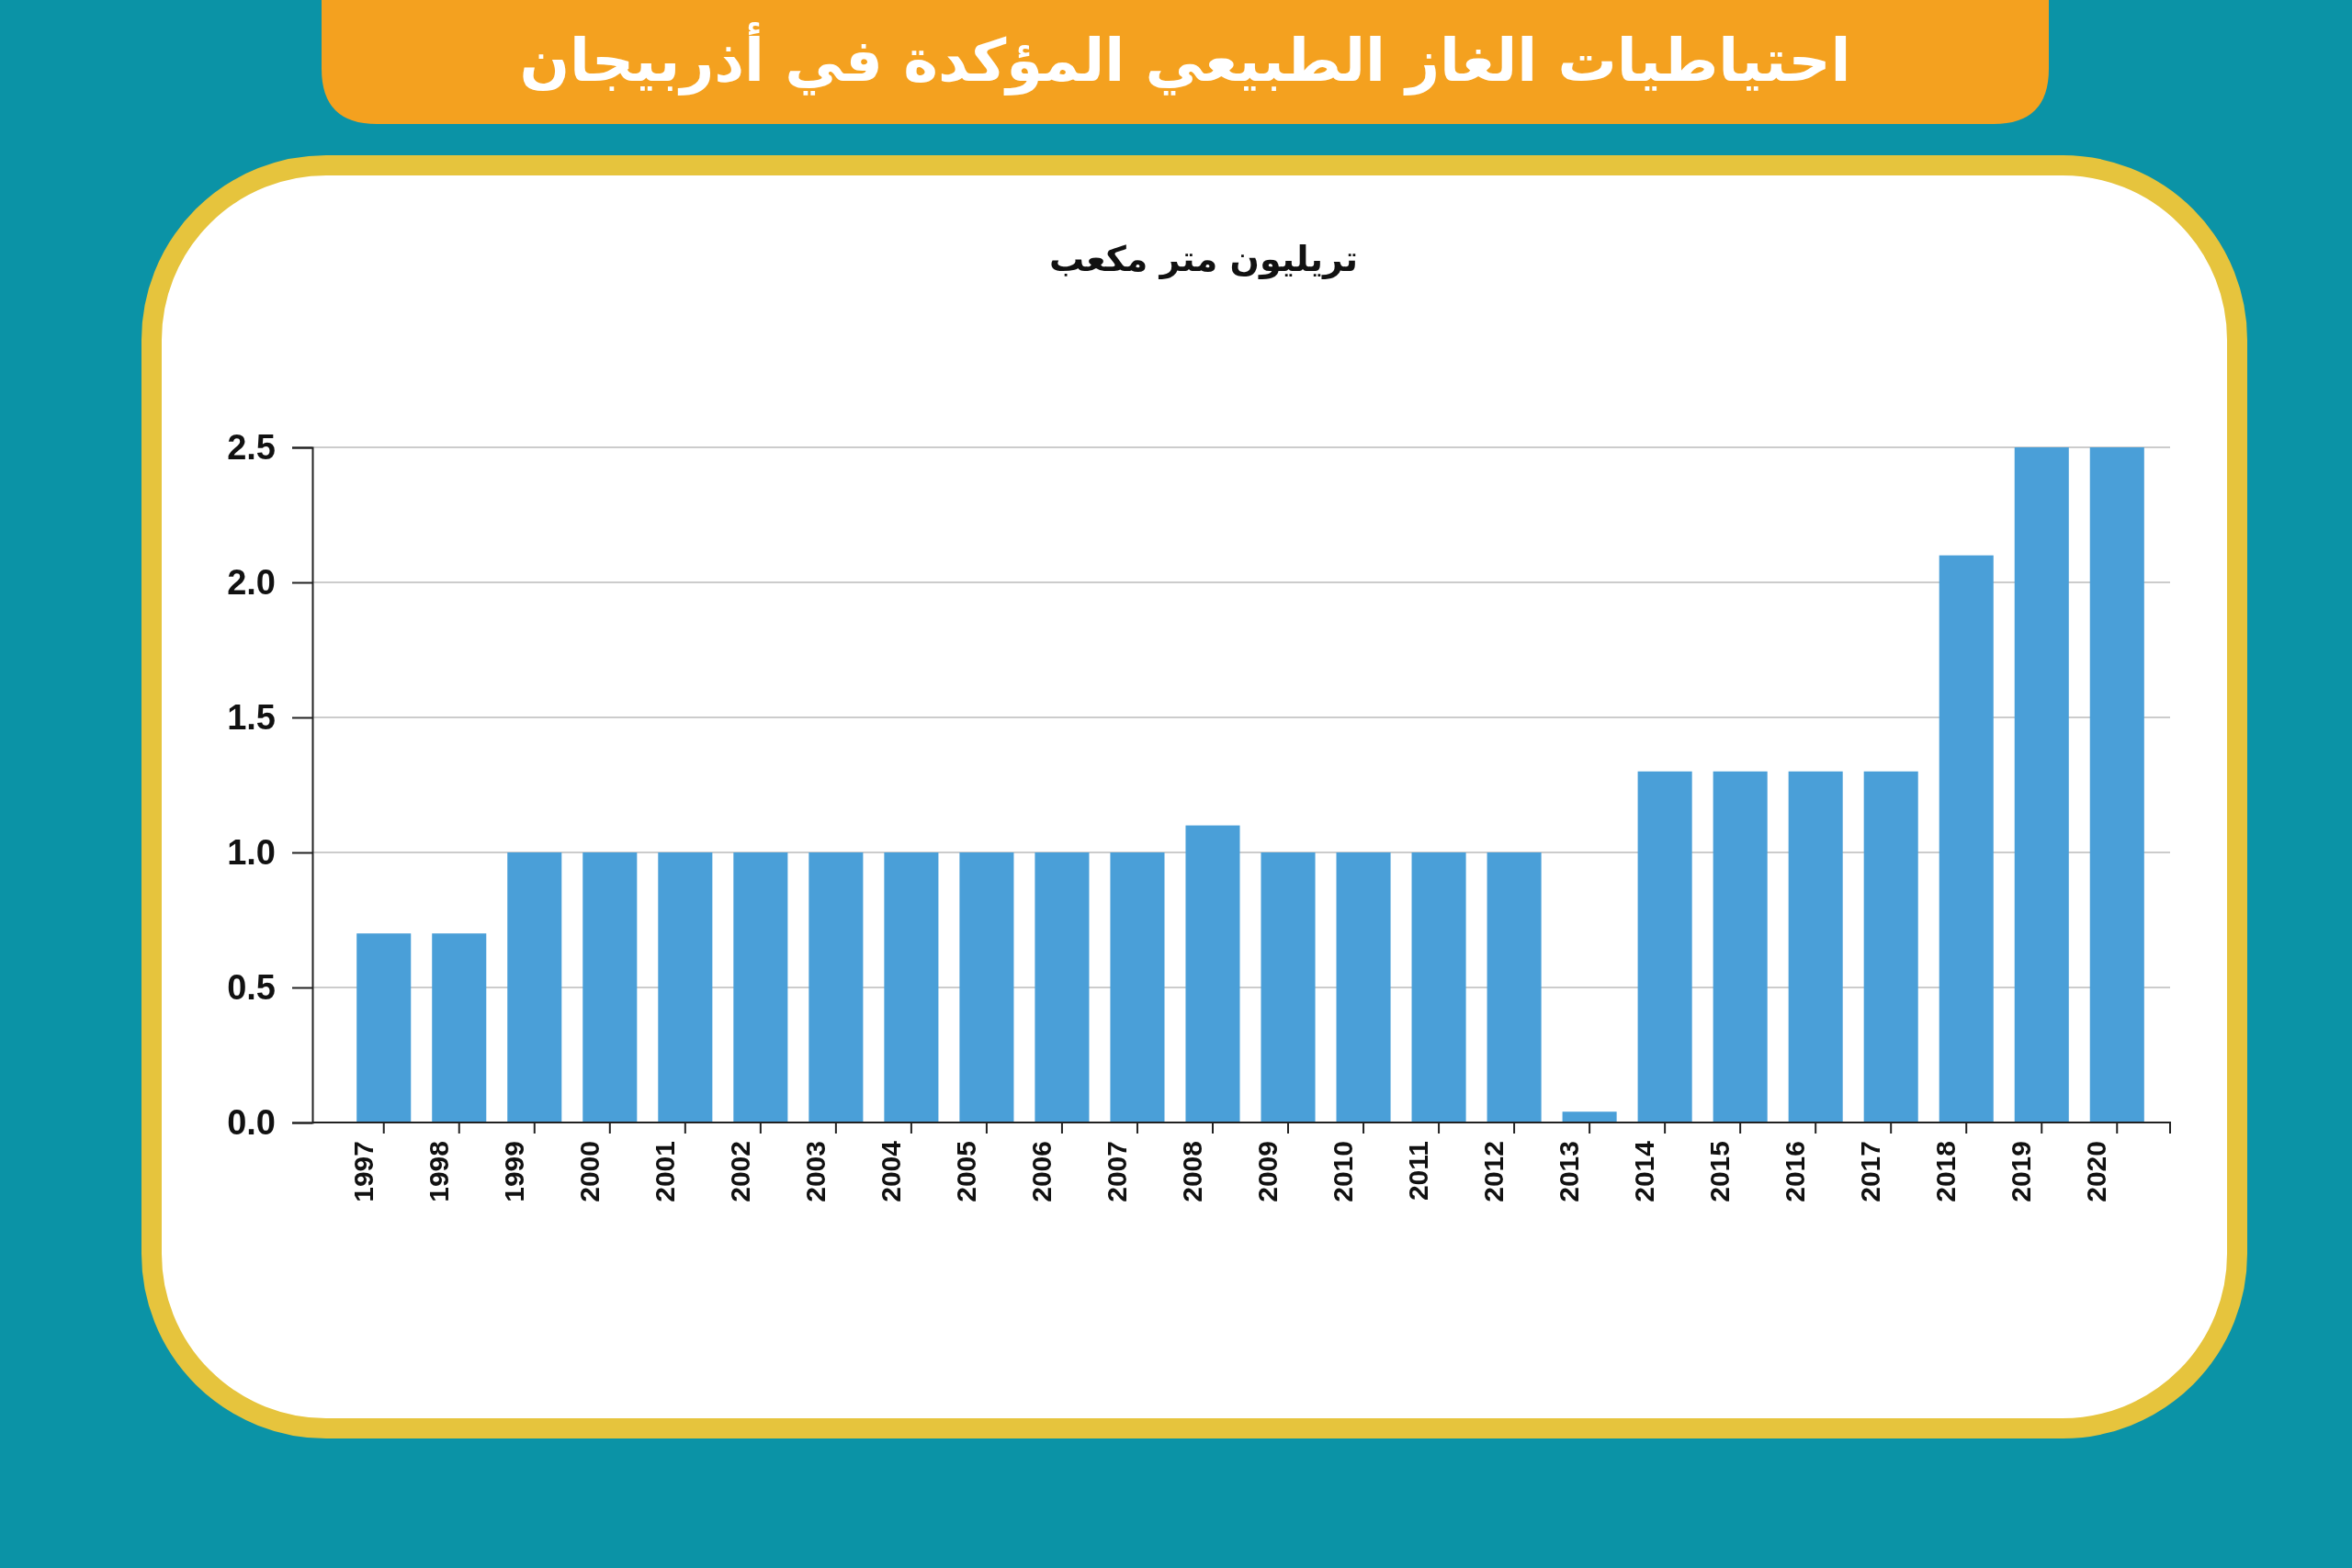 This screenshot has height=1568, width=2352. I want to click on x-tick-label: 2006, so click(1041, 1171).